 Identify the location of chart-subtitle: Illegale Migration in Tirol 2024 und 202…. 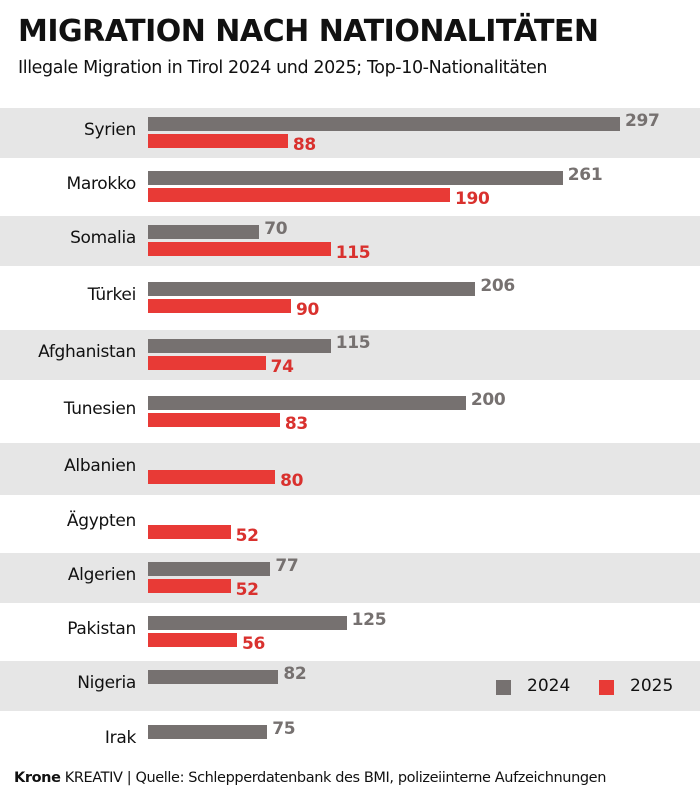
(283, 68).